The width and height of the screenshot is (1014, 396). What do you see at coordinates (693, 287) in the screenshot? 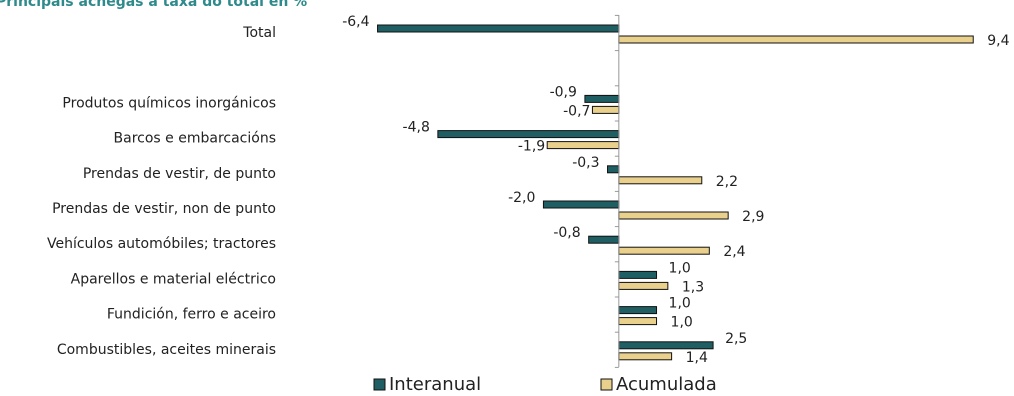
I see `value-label: 1,3` at bounding box center [693, 287].